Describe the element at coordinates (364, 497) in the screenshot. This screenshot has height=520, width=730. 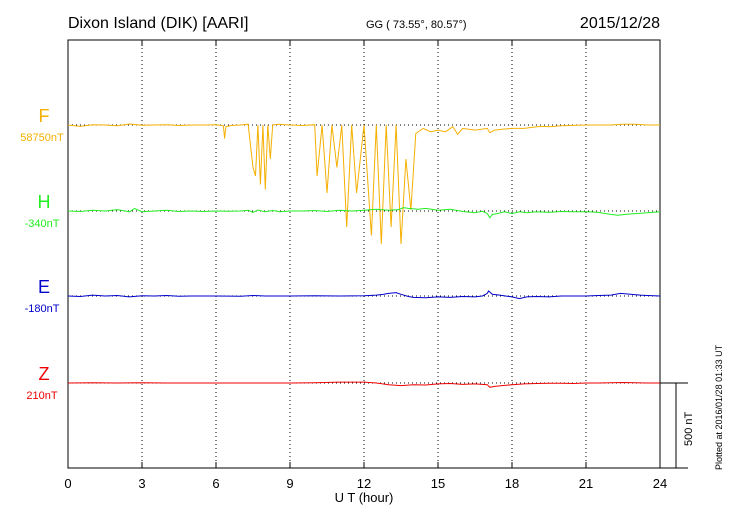
I see `x-axis-label: U T (hour)` at that location.